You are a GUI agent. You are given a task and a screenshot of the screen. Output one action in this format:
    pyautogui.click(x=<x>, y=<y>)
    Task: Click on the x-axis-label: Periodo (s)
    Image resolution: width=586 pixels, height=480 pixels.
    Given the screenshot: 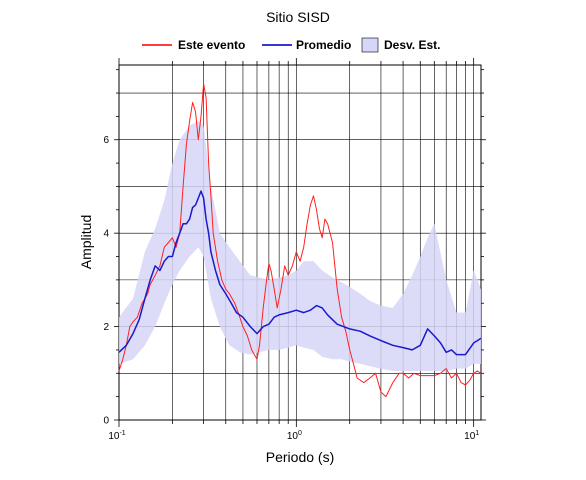 What is the action you would take?
    pyautogui.click(x=300, y=457)
    